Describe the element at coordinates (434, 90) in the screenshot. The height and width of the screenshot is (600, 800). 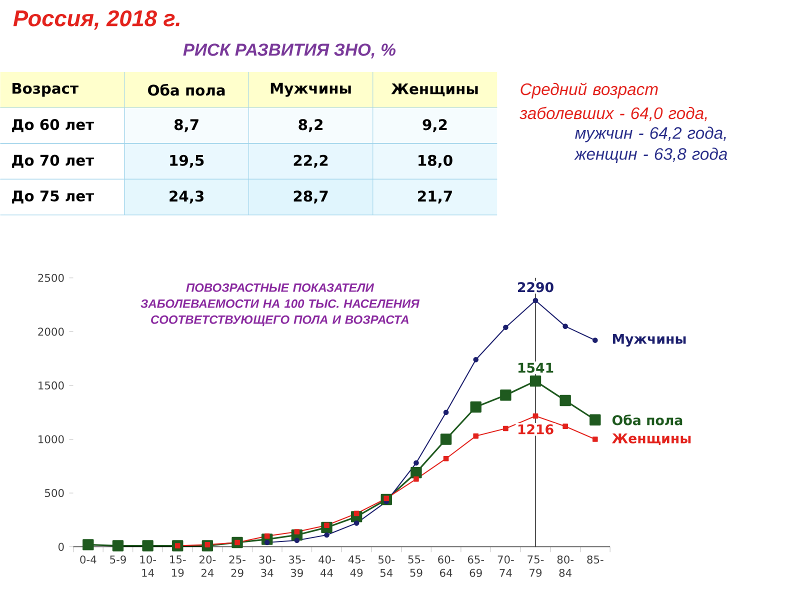
I see `x-tick-label: Женщины` at that location.